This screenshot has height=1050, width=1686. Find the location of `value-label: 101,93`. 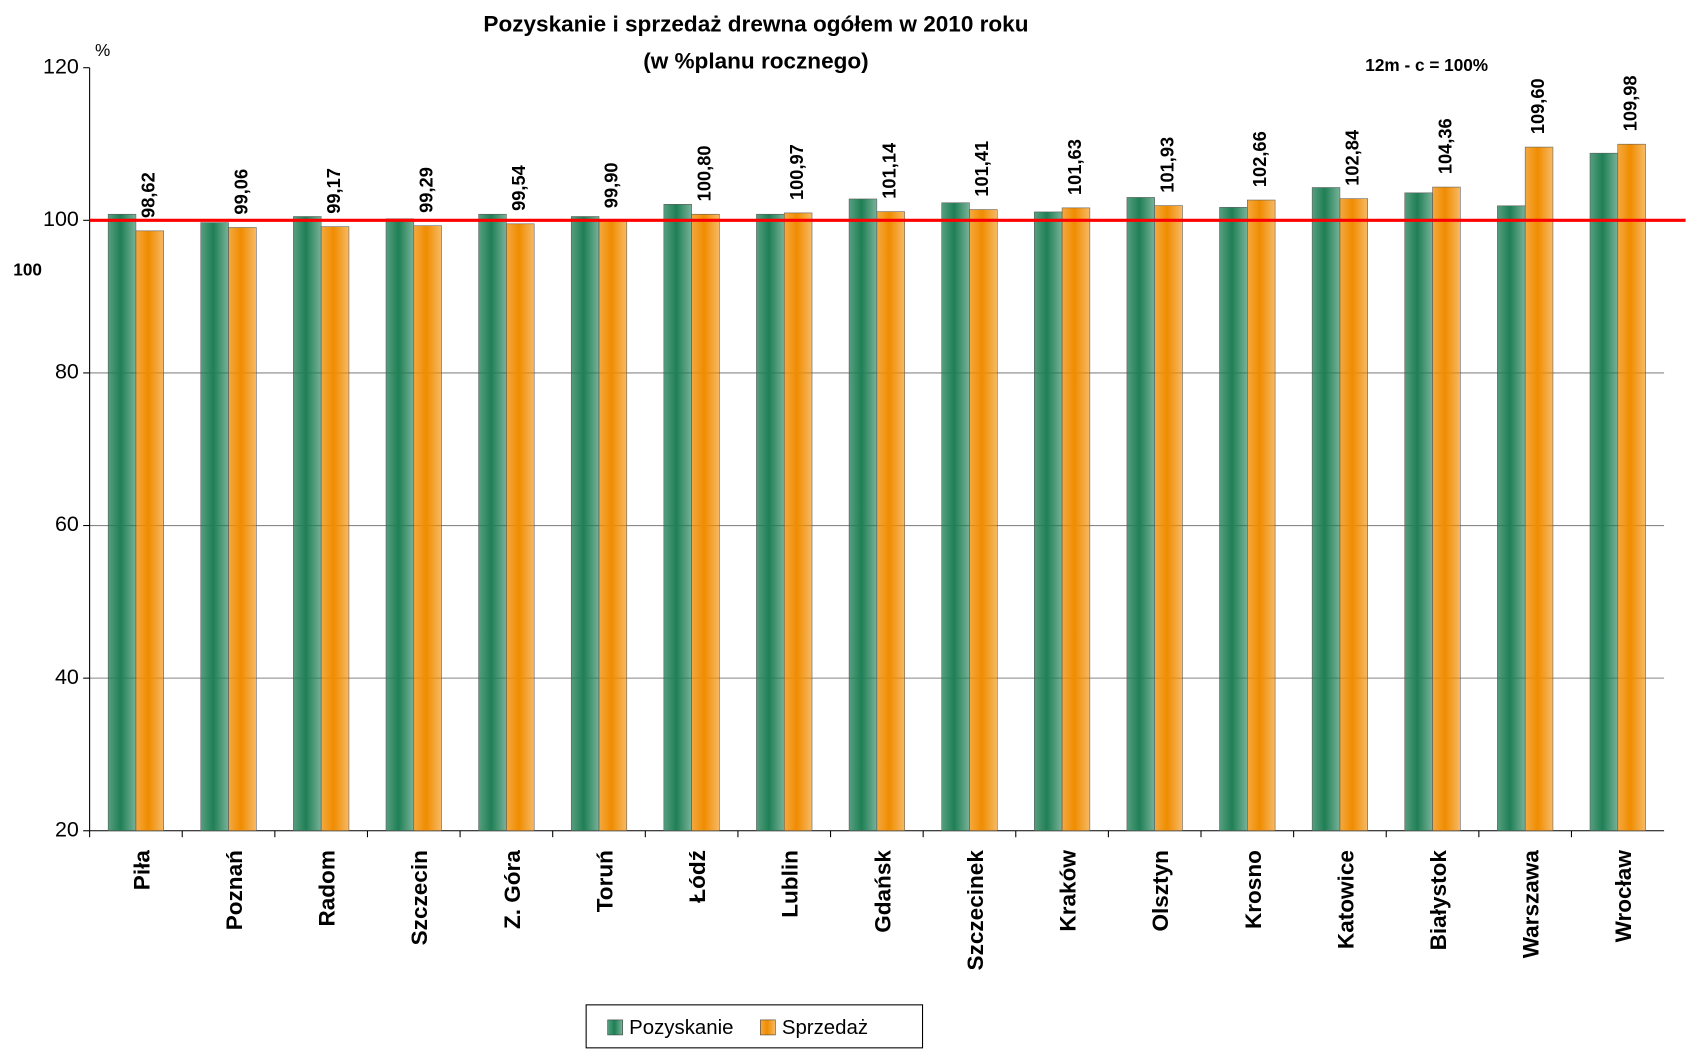

value-label: 101,93 is located at coordinates (1166, 165).